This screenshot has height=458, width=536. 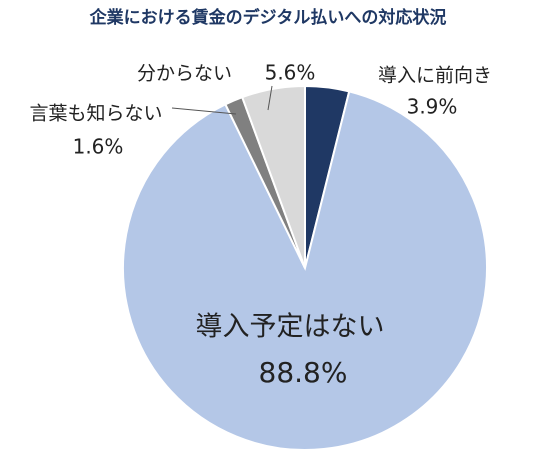 What do you see at coordinates (290, 327) in the screenshot?
I see `slice-label: 導入予定はない` at bounding box center [290, 327].